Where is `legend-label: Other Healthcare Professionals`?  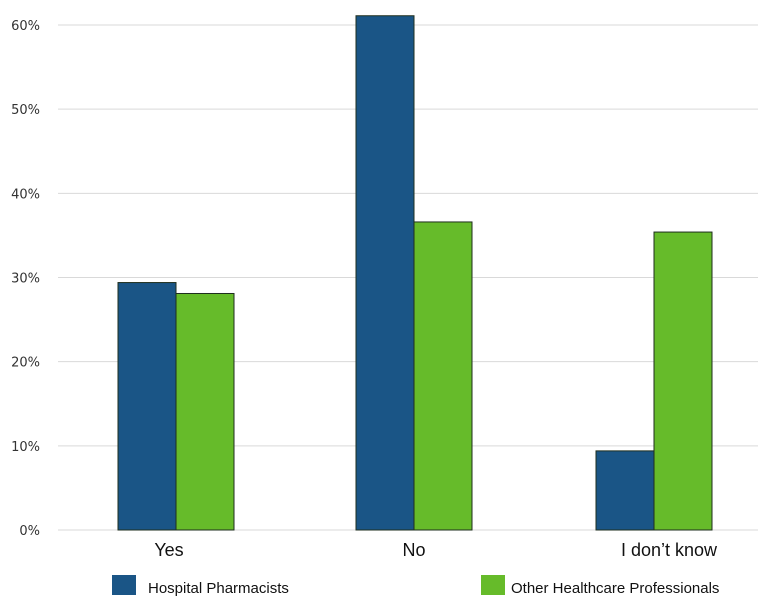
legend-label: Other Healthcare Professionals is located at coordinates (615, 588).